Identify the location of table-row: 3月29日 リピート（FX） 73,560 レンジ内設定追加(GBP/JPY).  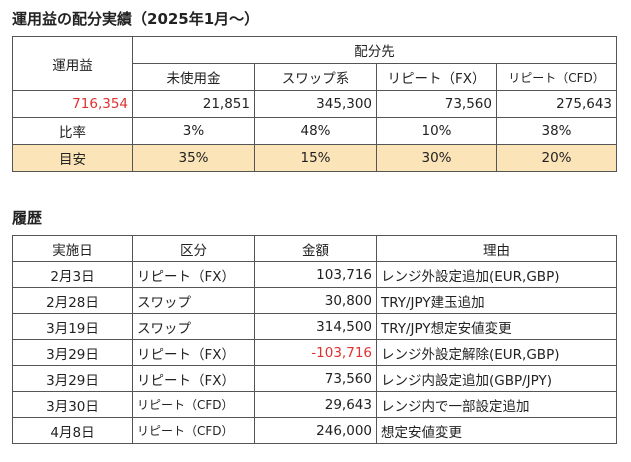
(314, 378).